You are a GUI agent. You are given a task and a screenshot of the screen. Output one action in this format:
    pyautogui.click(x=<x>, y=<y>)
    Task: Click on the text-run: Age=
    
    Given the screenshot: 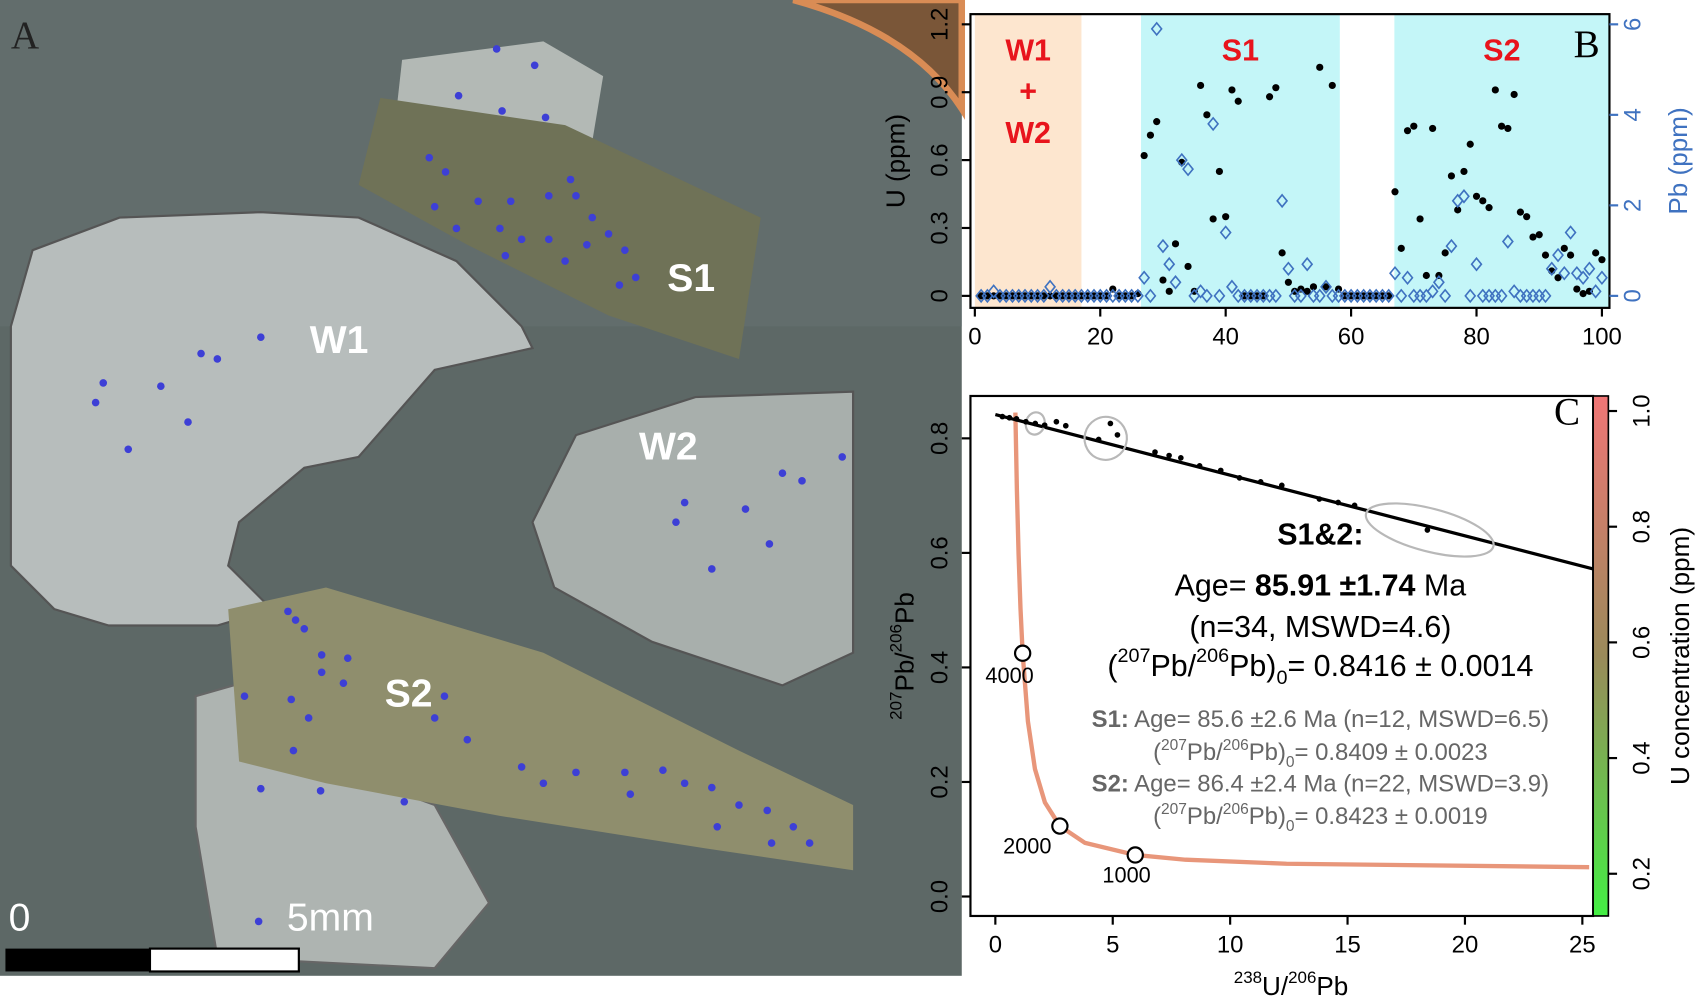 What is the action you would take?
    pyautogui.click(x=1215, y=585)
    